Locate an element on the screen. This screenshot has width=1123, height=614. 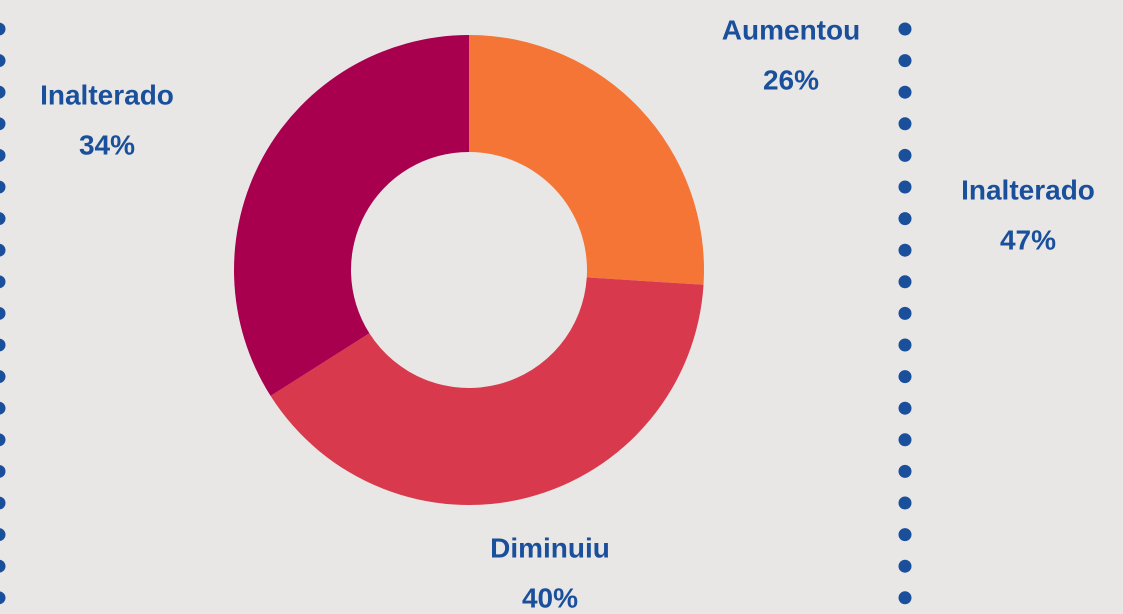
slice-label: Diminuiu is located at coordinates (550, 547).